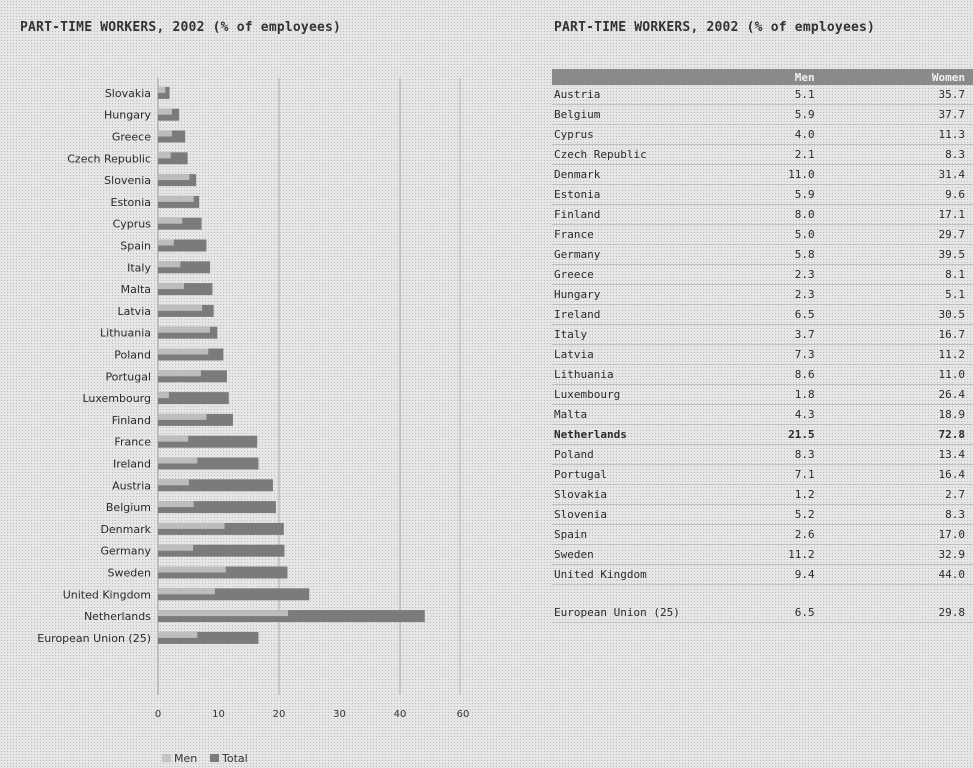  Describe the element at coordinates (128, 507) in the screenshot. I see `category-label: Belgium` at that location.